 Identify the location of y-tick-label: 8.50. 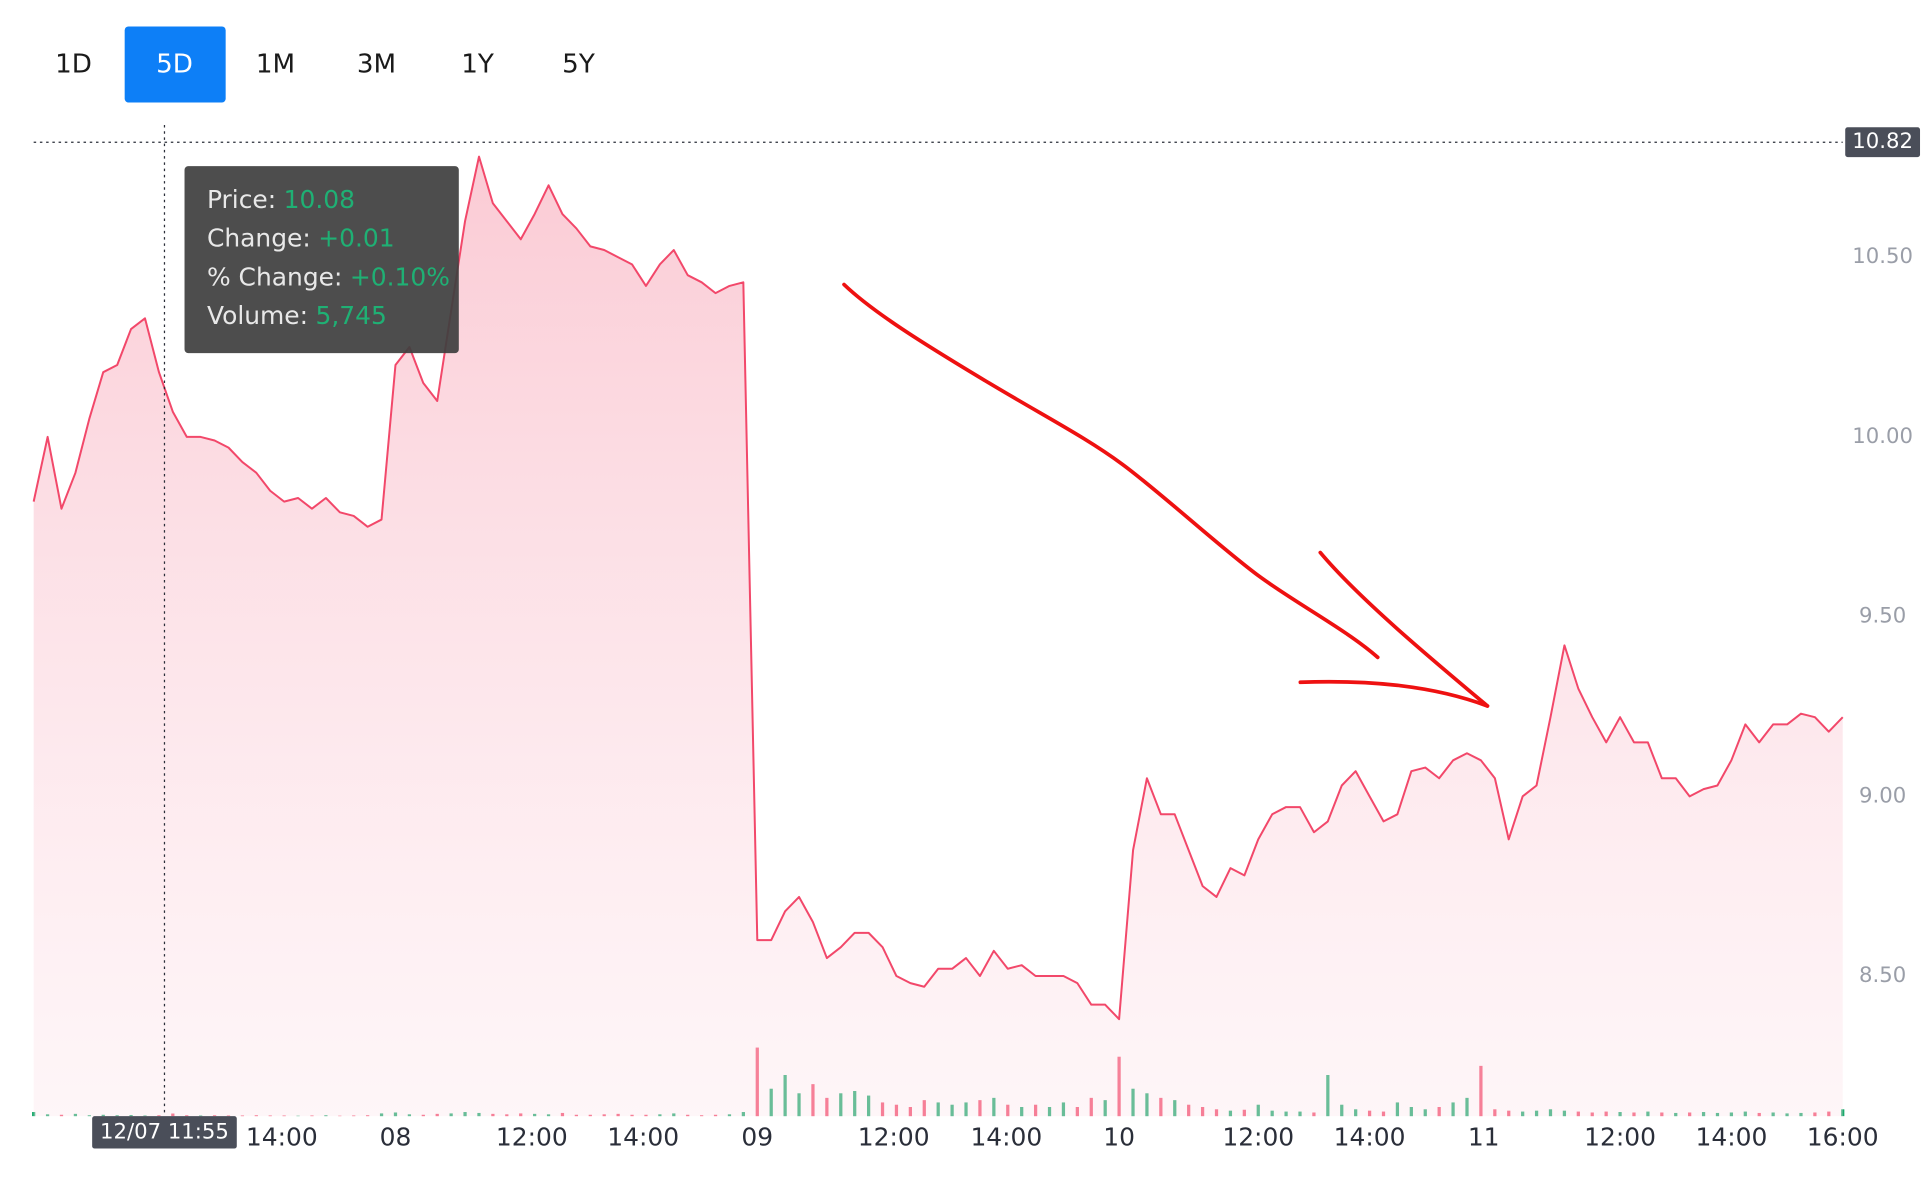
(1882, 974).